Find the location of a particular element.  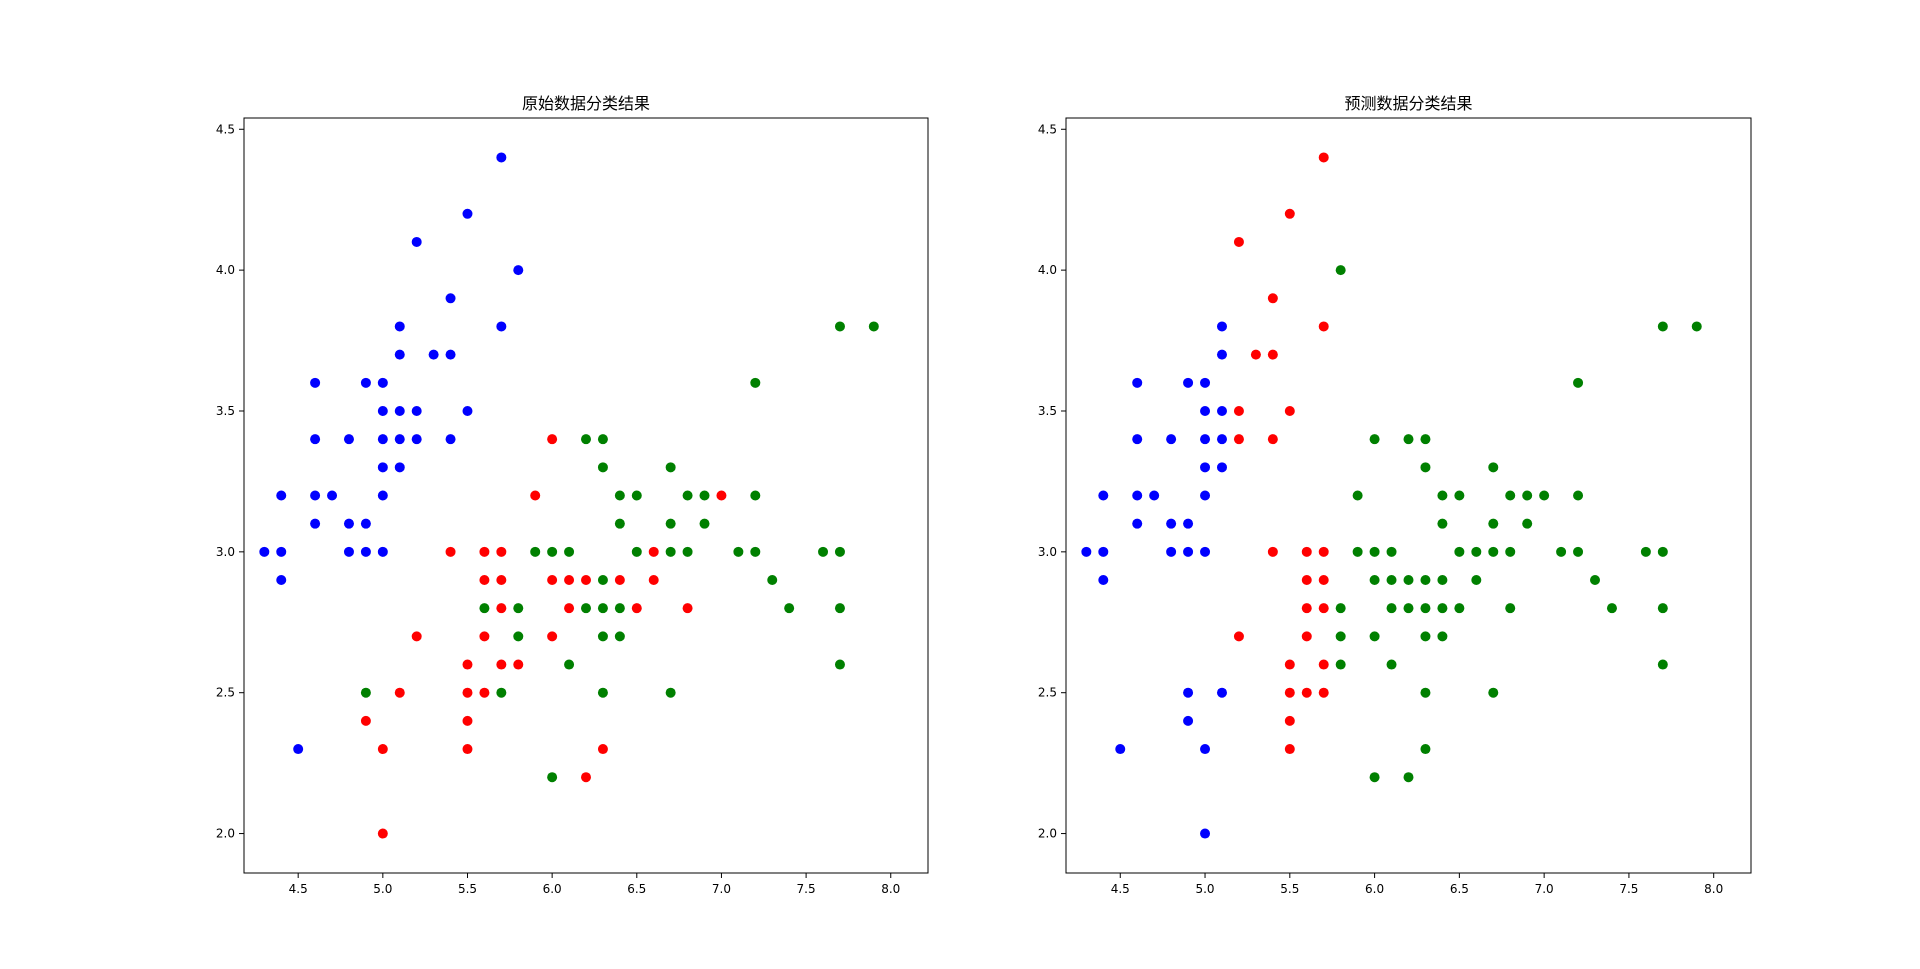

left-x-tick-label: 8.0 is located at coordinates (890, 889).